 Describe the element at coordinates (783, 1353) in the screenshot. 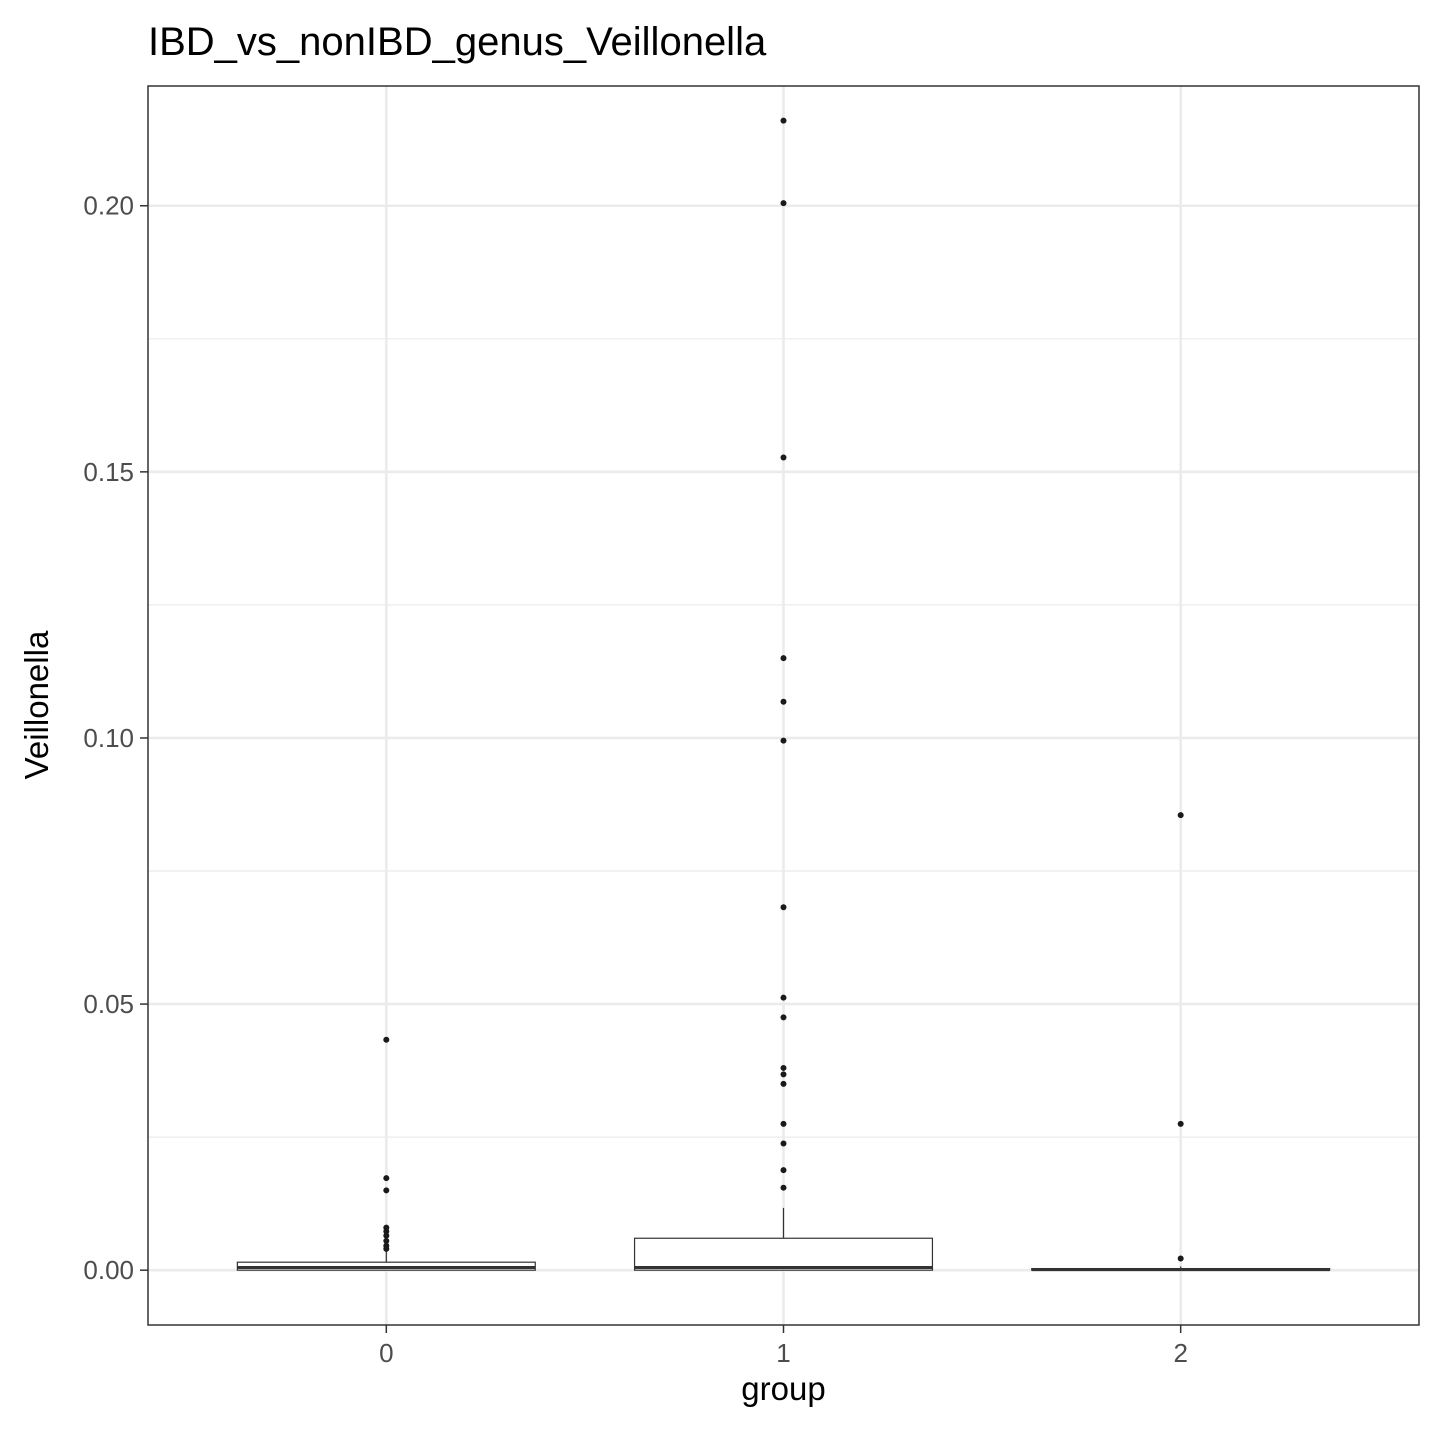

I see `x-tick-label: 1` at that location.